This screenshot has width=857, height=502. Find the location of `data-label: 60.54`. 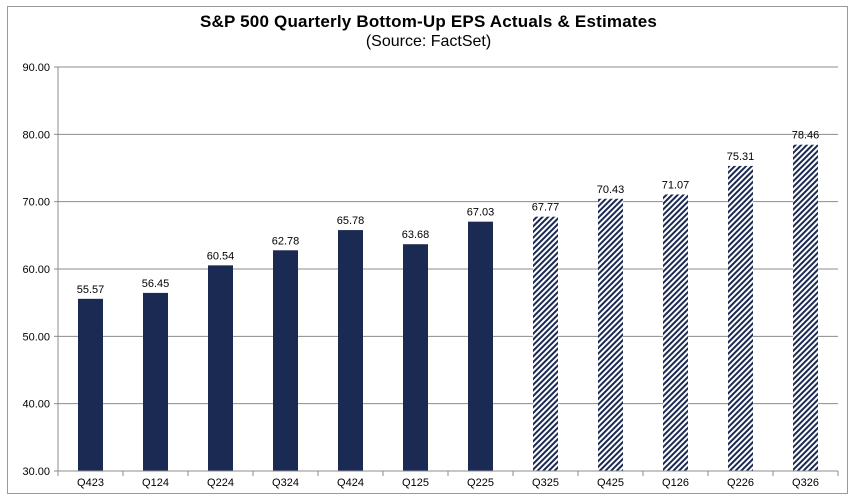

data-label: 60.54 is located at coordinates (221, 256).